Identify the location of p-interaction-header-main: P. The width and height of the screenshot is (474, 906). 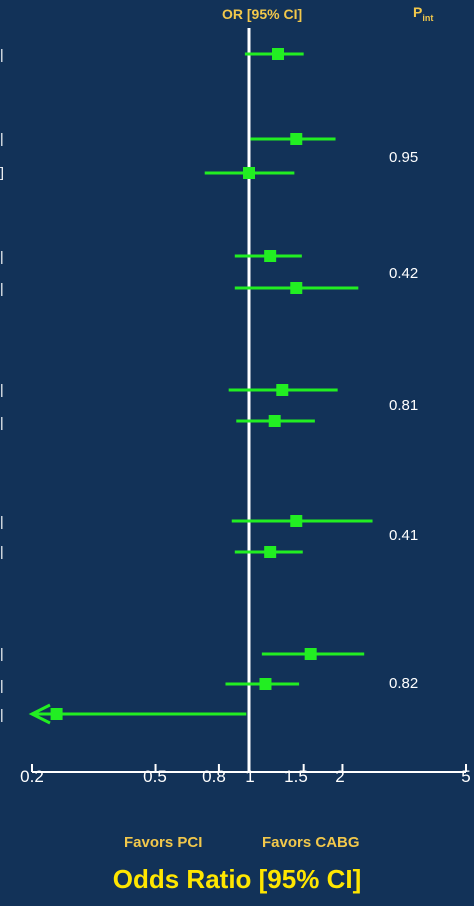
(418, 12).